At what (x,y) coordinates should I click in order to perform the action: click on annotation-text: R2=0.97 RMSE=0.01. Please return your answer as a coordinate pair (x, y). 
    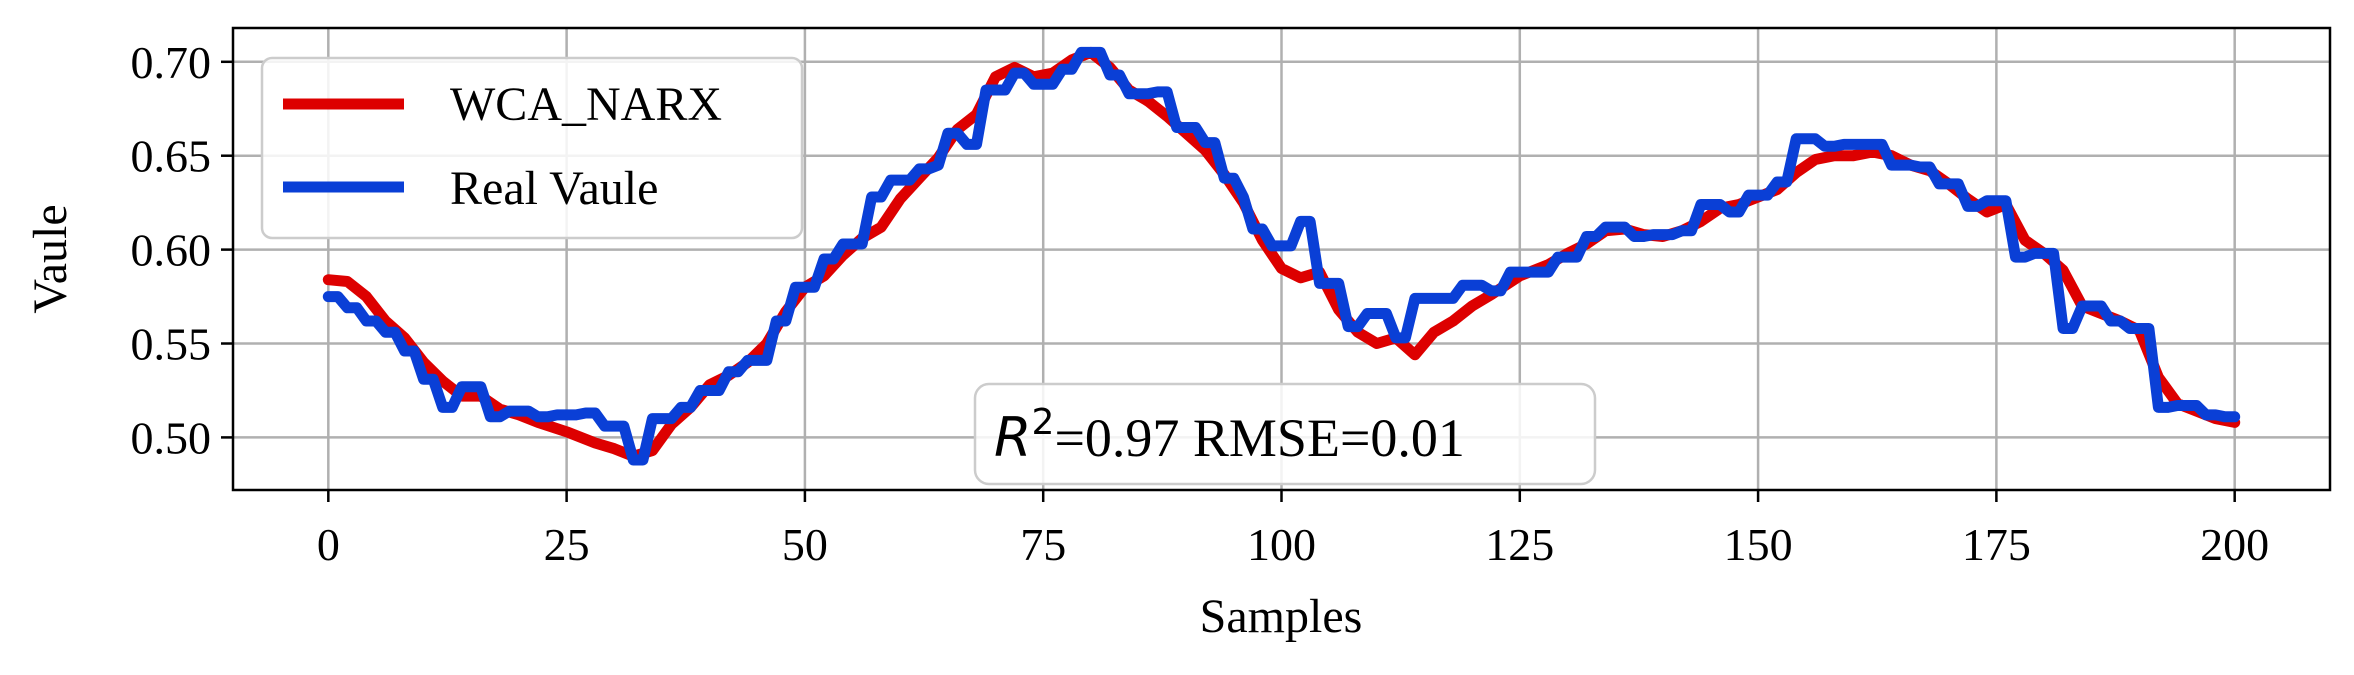
    Looking at the image, I should click on (1229, 435).